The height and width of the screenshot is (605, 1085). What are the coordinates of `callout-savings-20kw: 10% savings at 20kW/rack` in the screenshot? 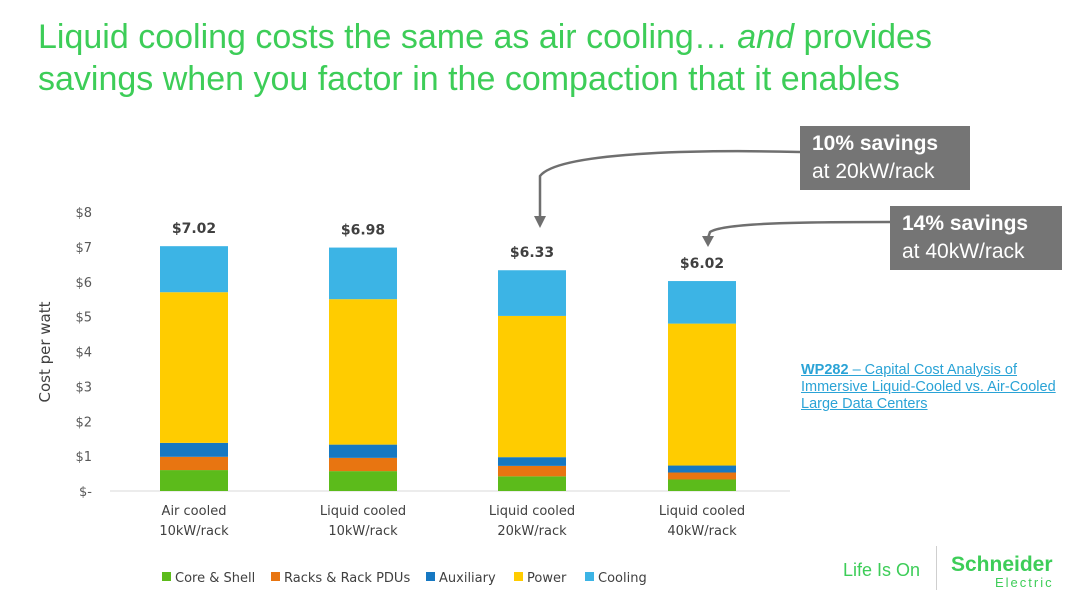 It's located at (885, 158).